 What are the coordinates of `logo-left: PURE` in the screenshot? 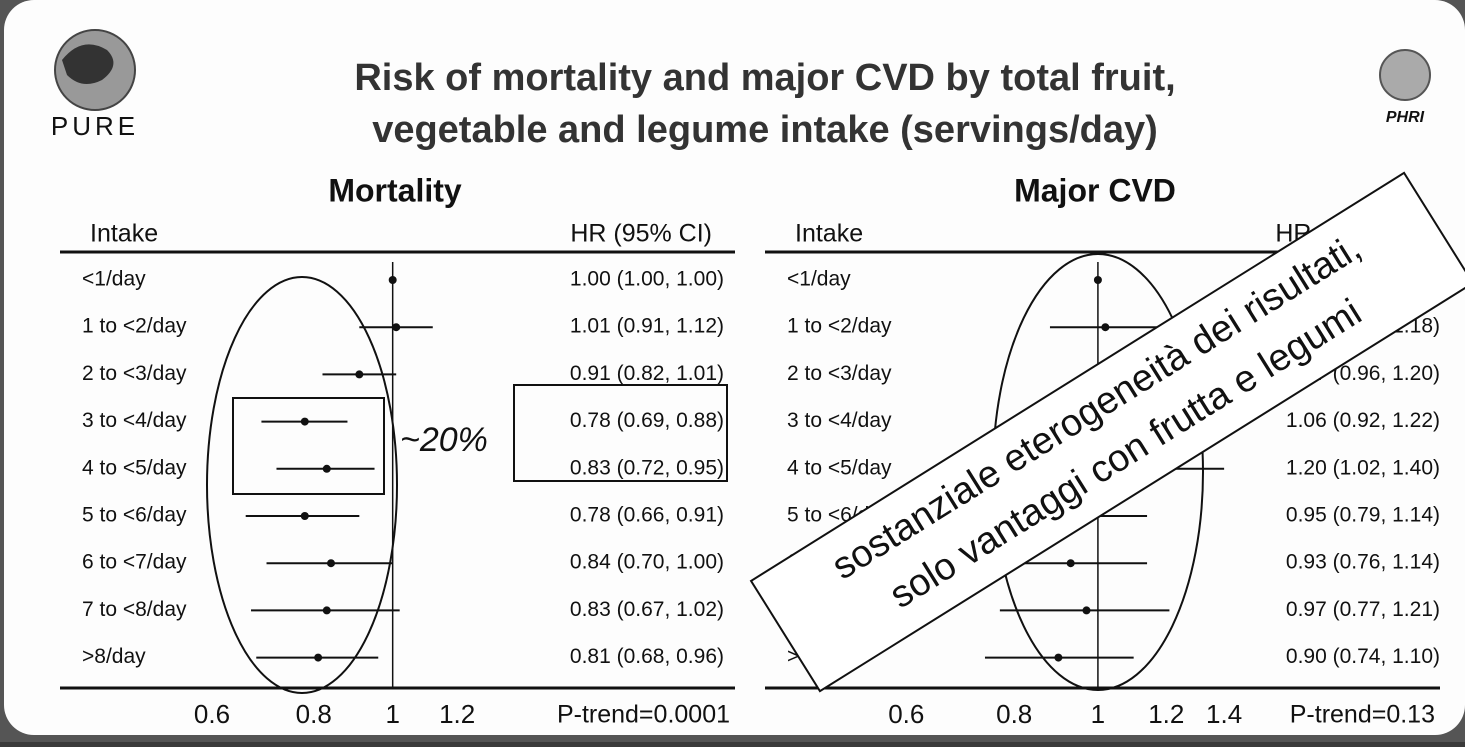 It's located at (95, 85).